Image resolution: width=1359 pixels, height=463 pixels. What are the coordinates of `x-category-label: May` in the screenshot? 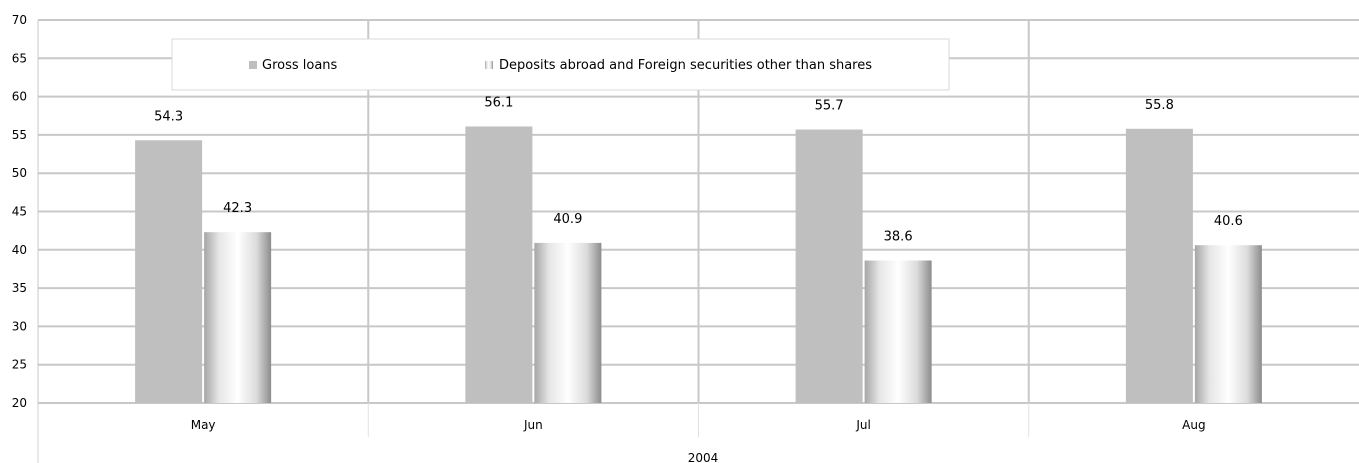 It's located at (203, 425).